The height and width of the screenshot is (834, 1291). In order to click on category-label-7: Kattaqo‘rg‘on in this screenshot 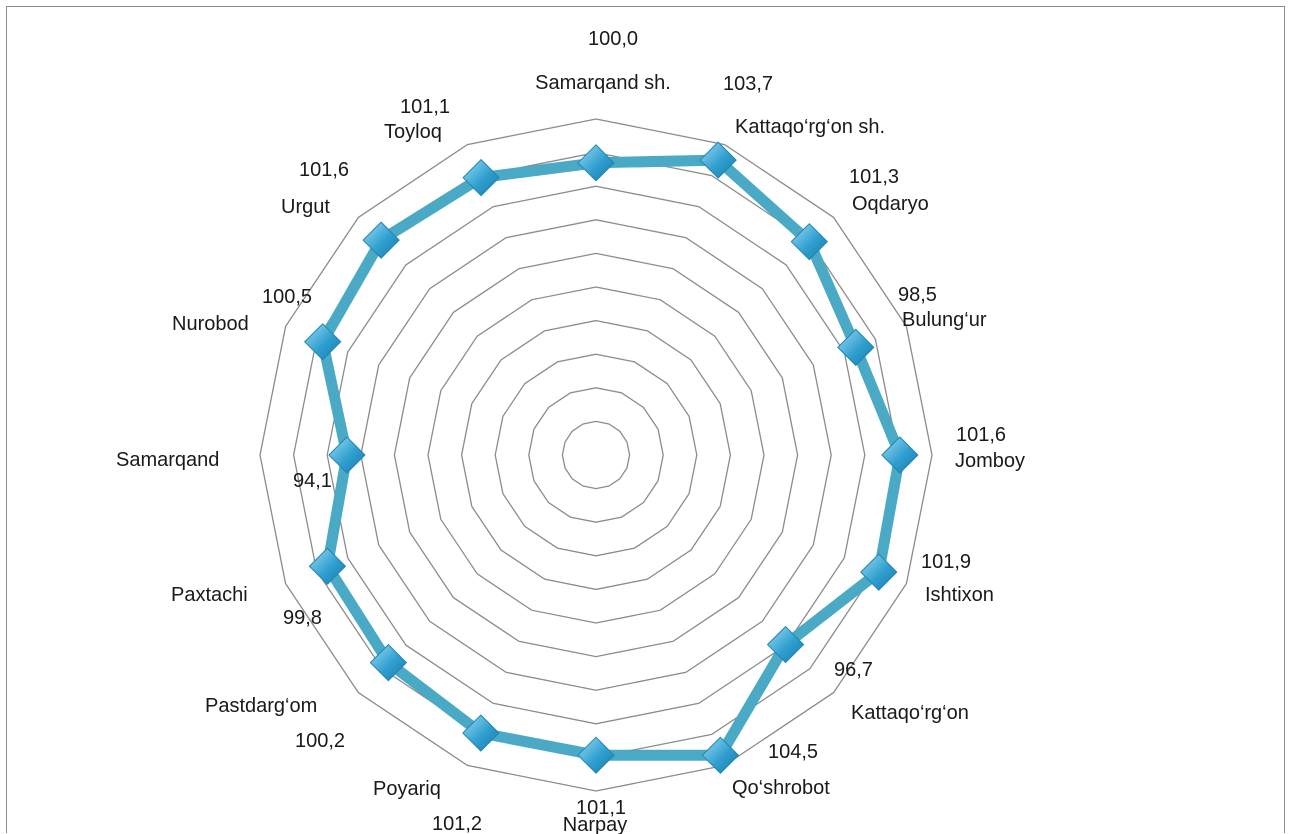, I will do `click(910, 713)`.